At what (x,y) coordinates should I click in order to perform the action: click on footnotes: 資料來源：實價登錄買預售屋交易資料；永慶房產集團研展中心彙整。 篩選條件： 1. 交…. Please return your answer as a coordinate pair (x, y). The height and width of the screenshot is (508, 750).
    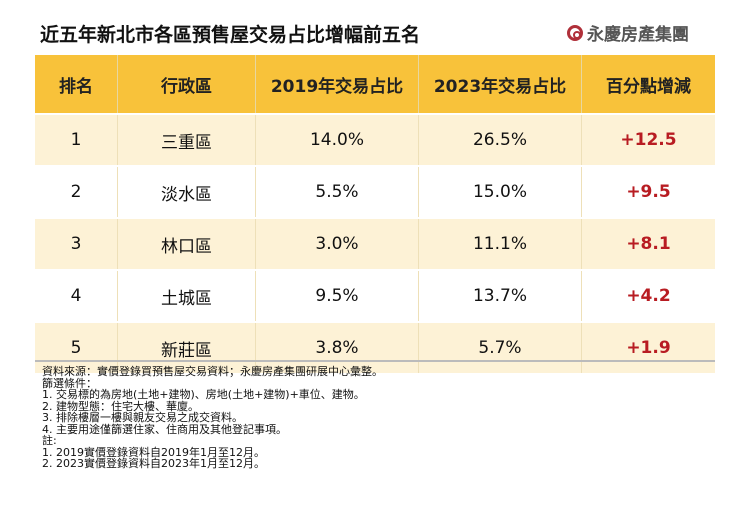
    Looking at the image, I should click on (212, 418).